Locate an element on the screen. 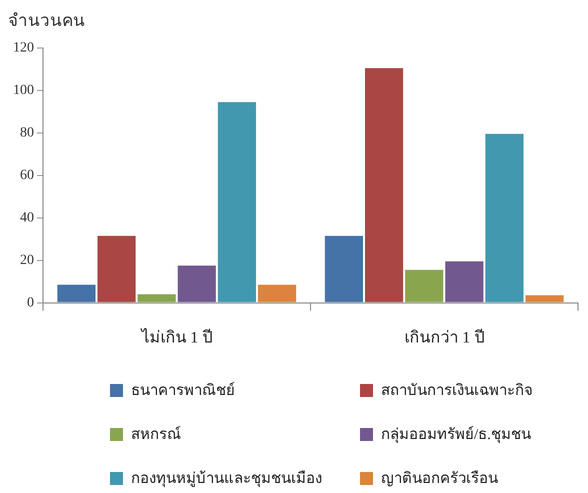 The image size is (588, 493). y-tick-label: 60 is located at coordinates (27, 176).